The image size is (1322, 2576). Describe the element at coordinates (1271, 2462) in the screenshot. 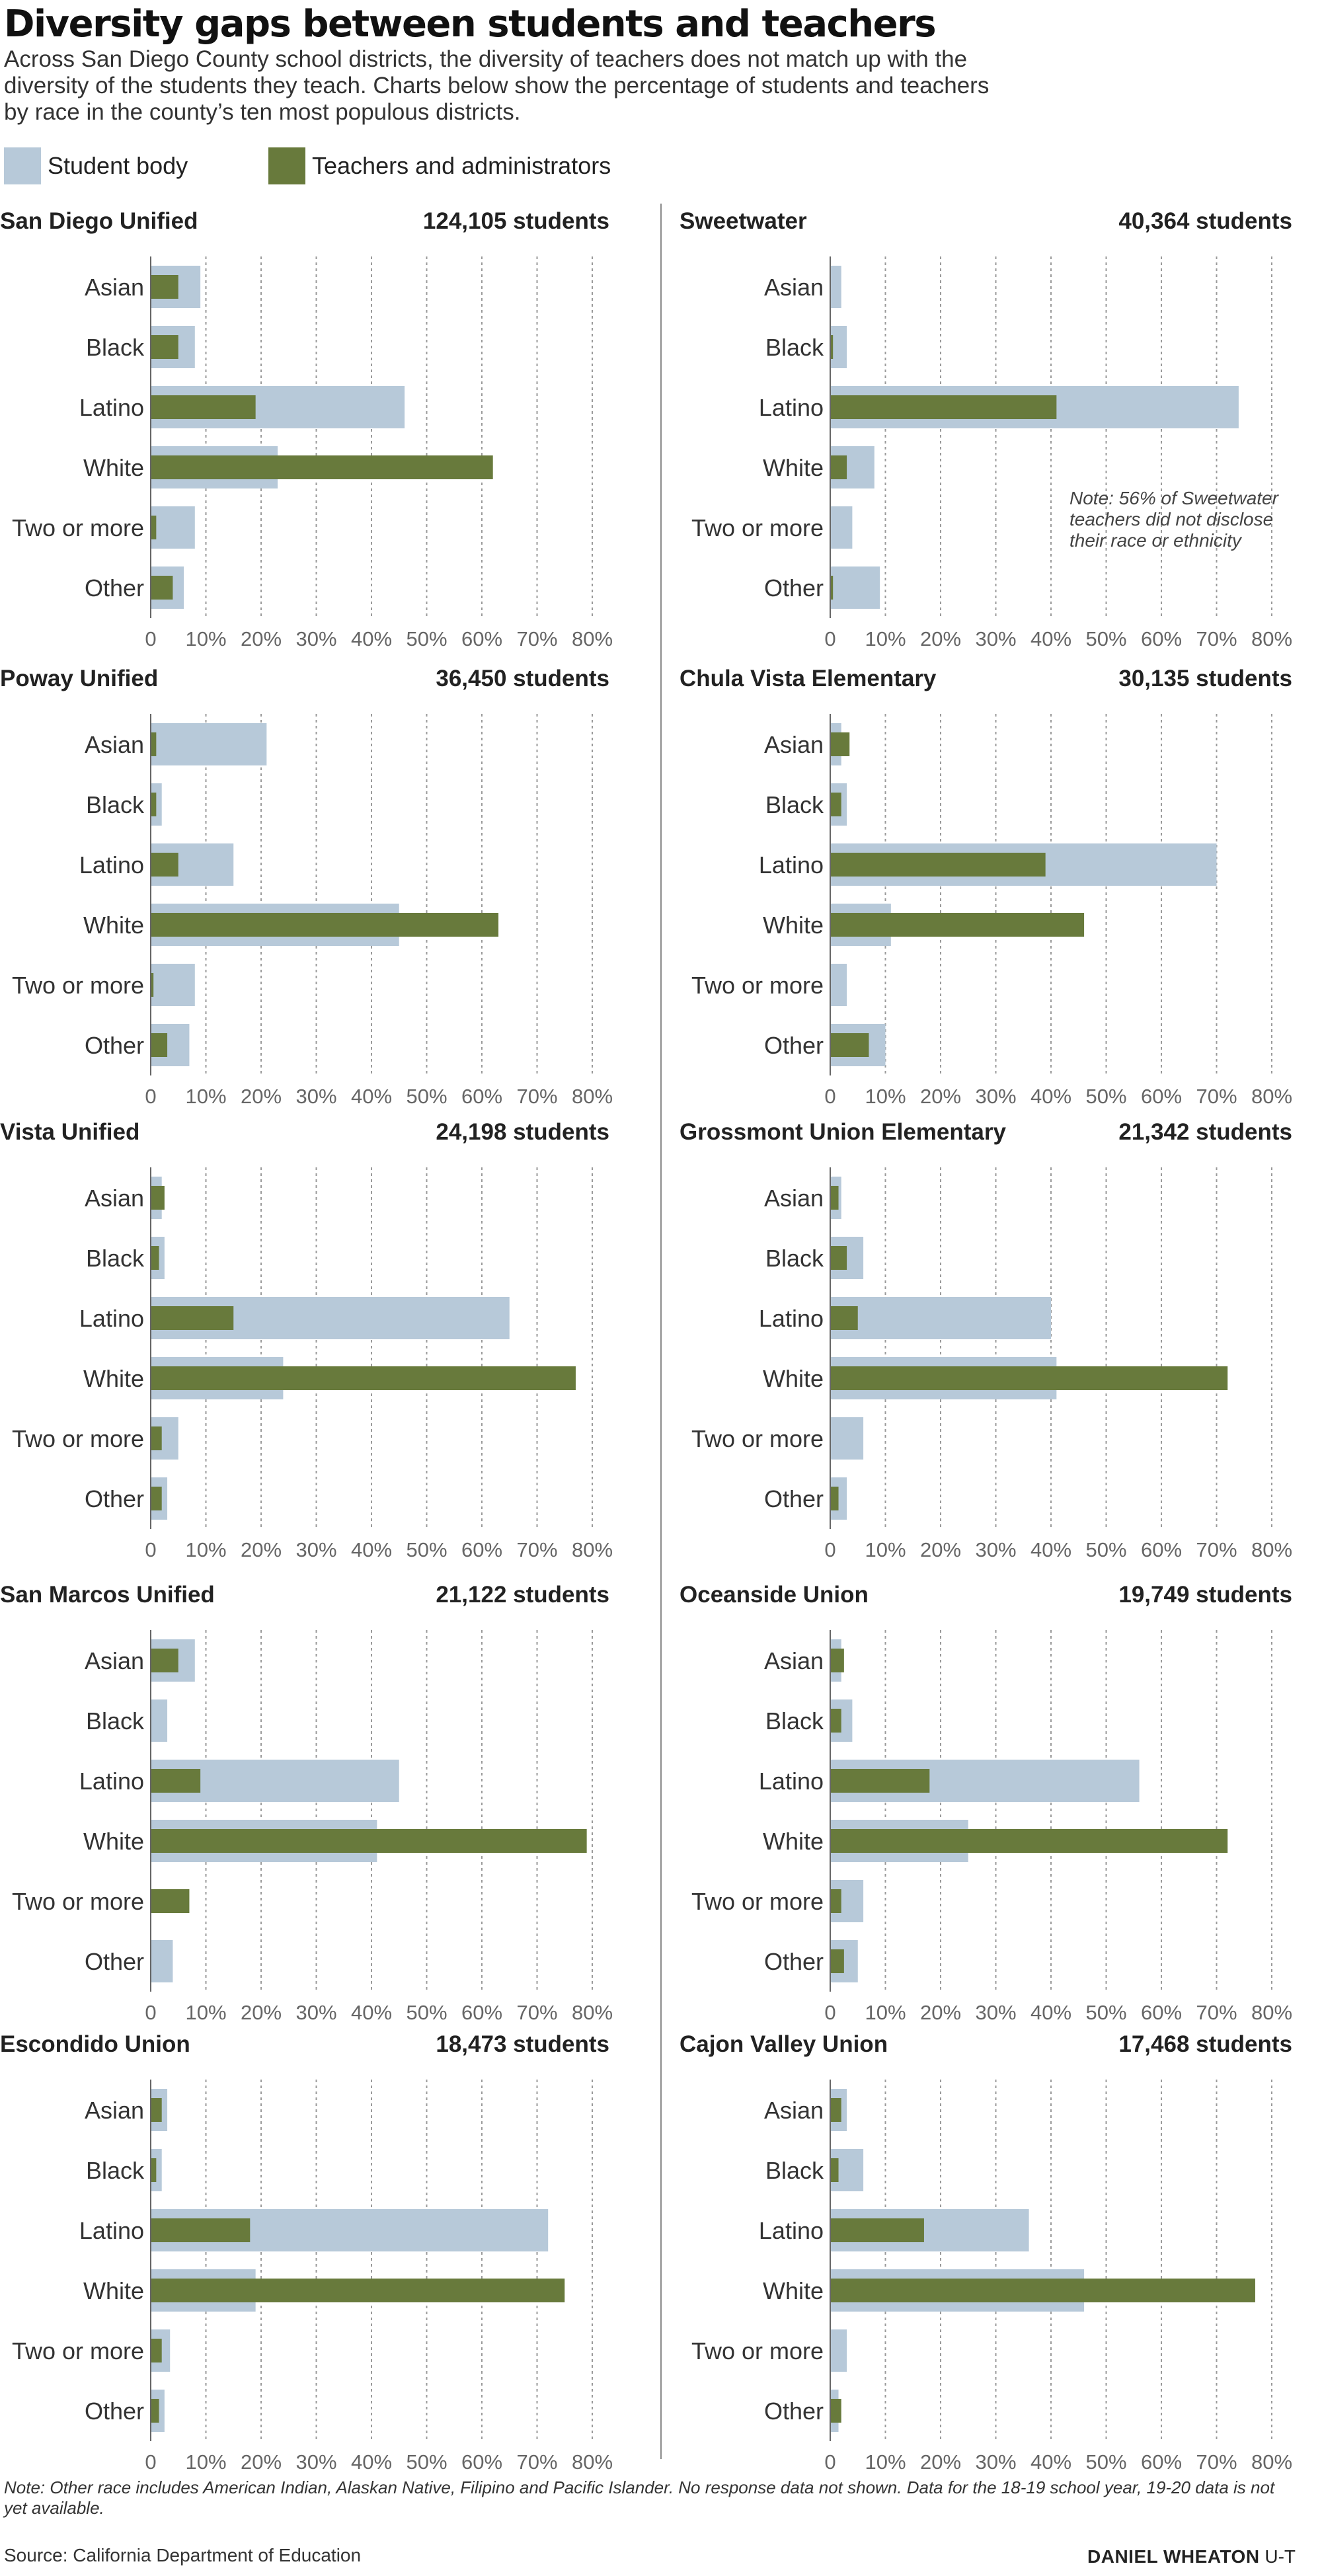

I see `cajon-valley-union-tick-label: 80%` at that location.